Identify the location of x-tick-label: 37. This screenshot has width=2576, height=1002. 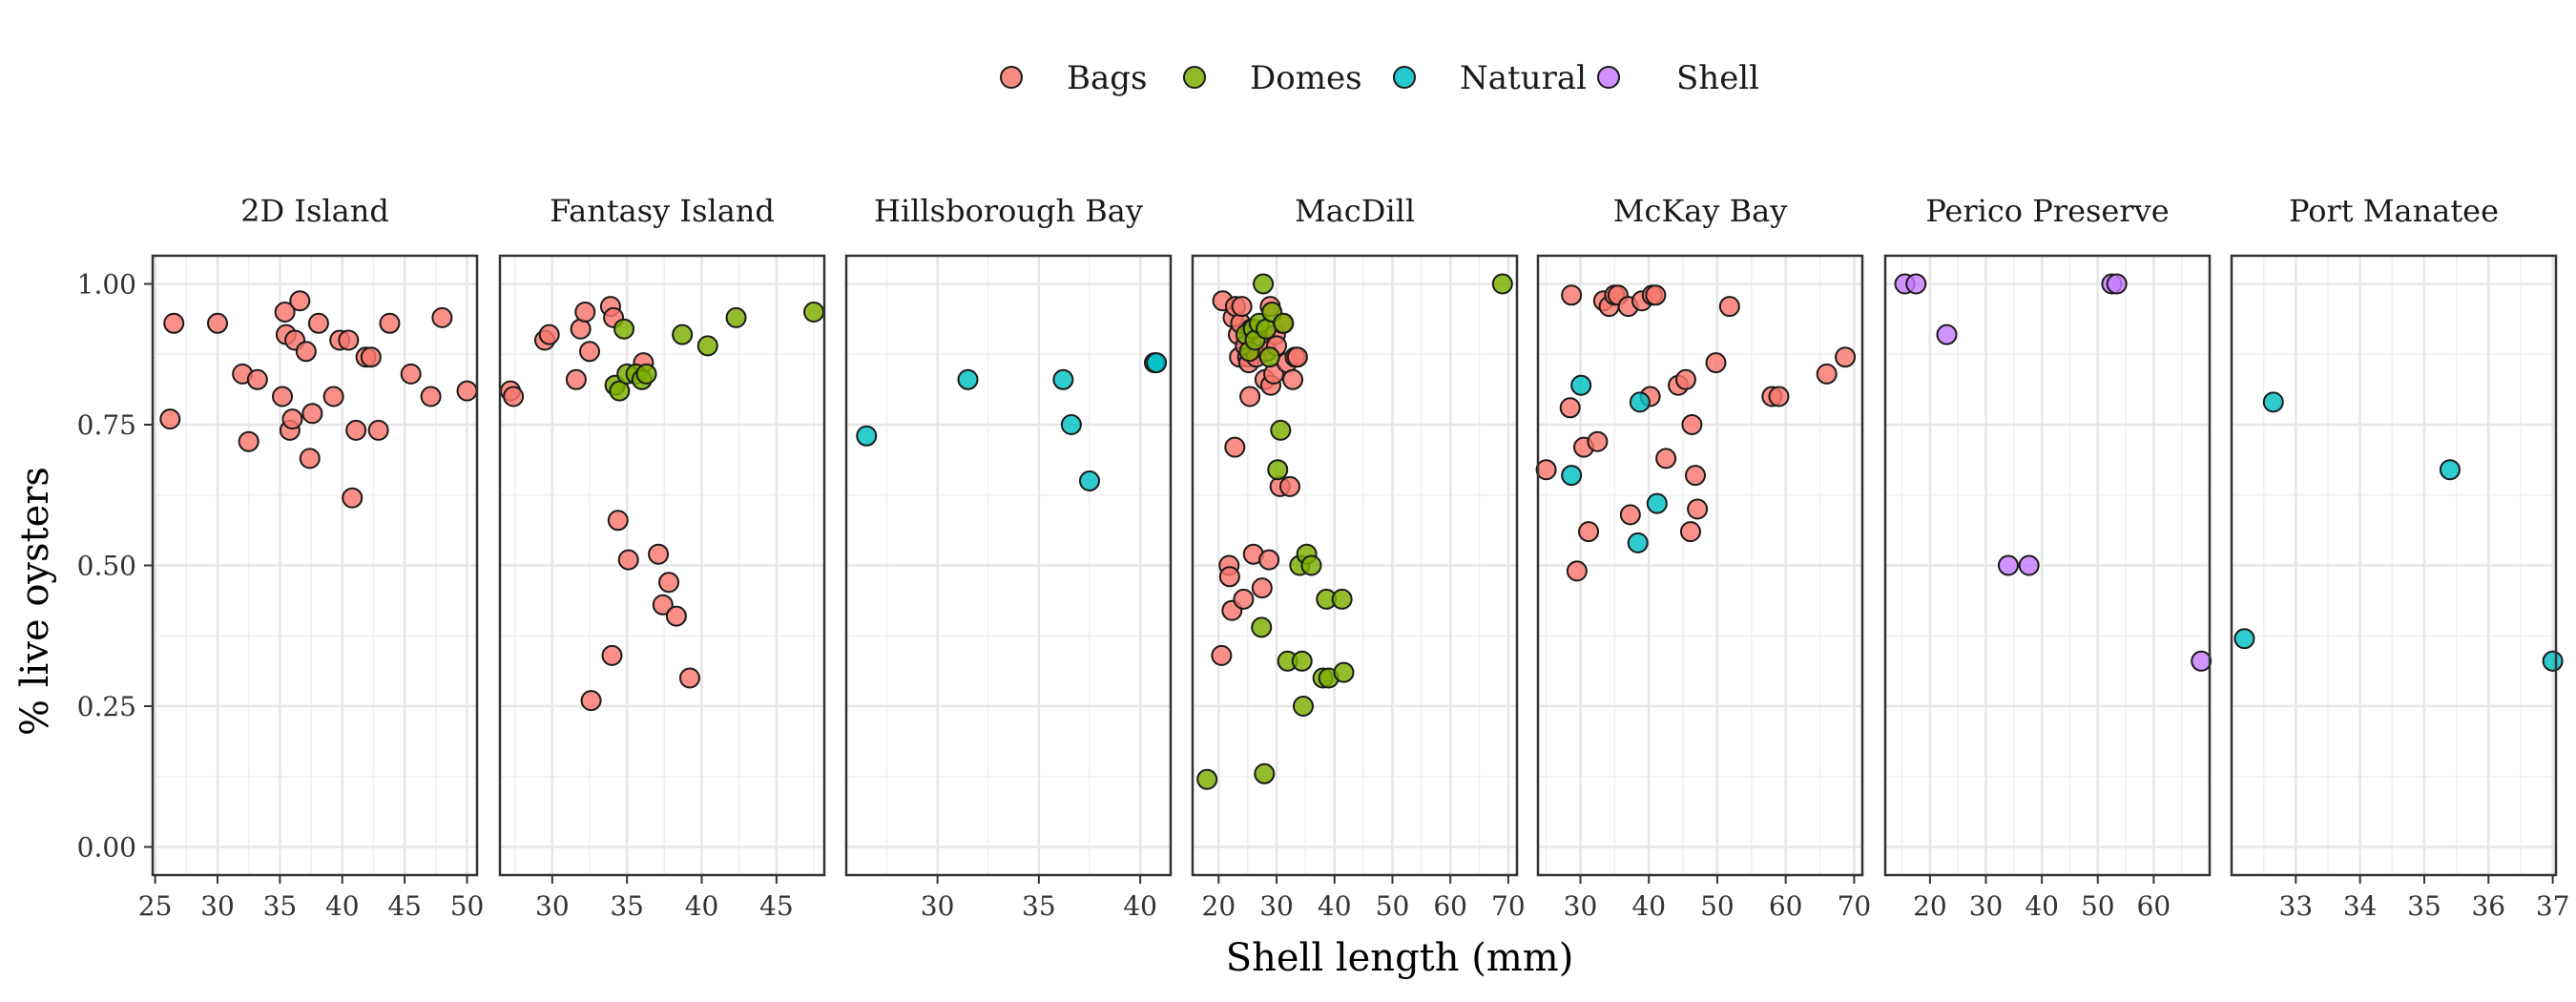
(2553, 906).